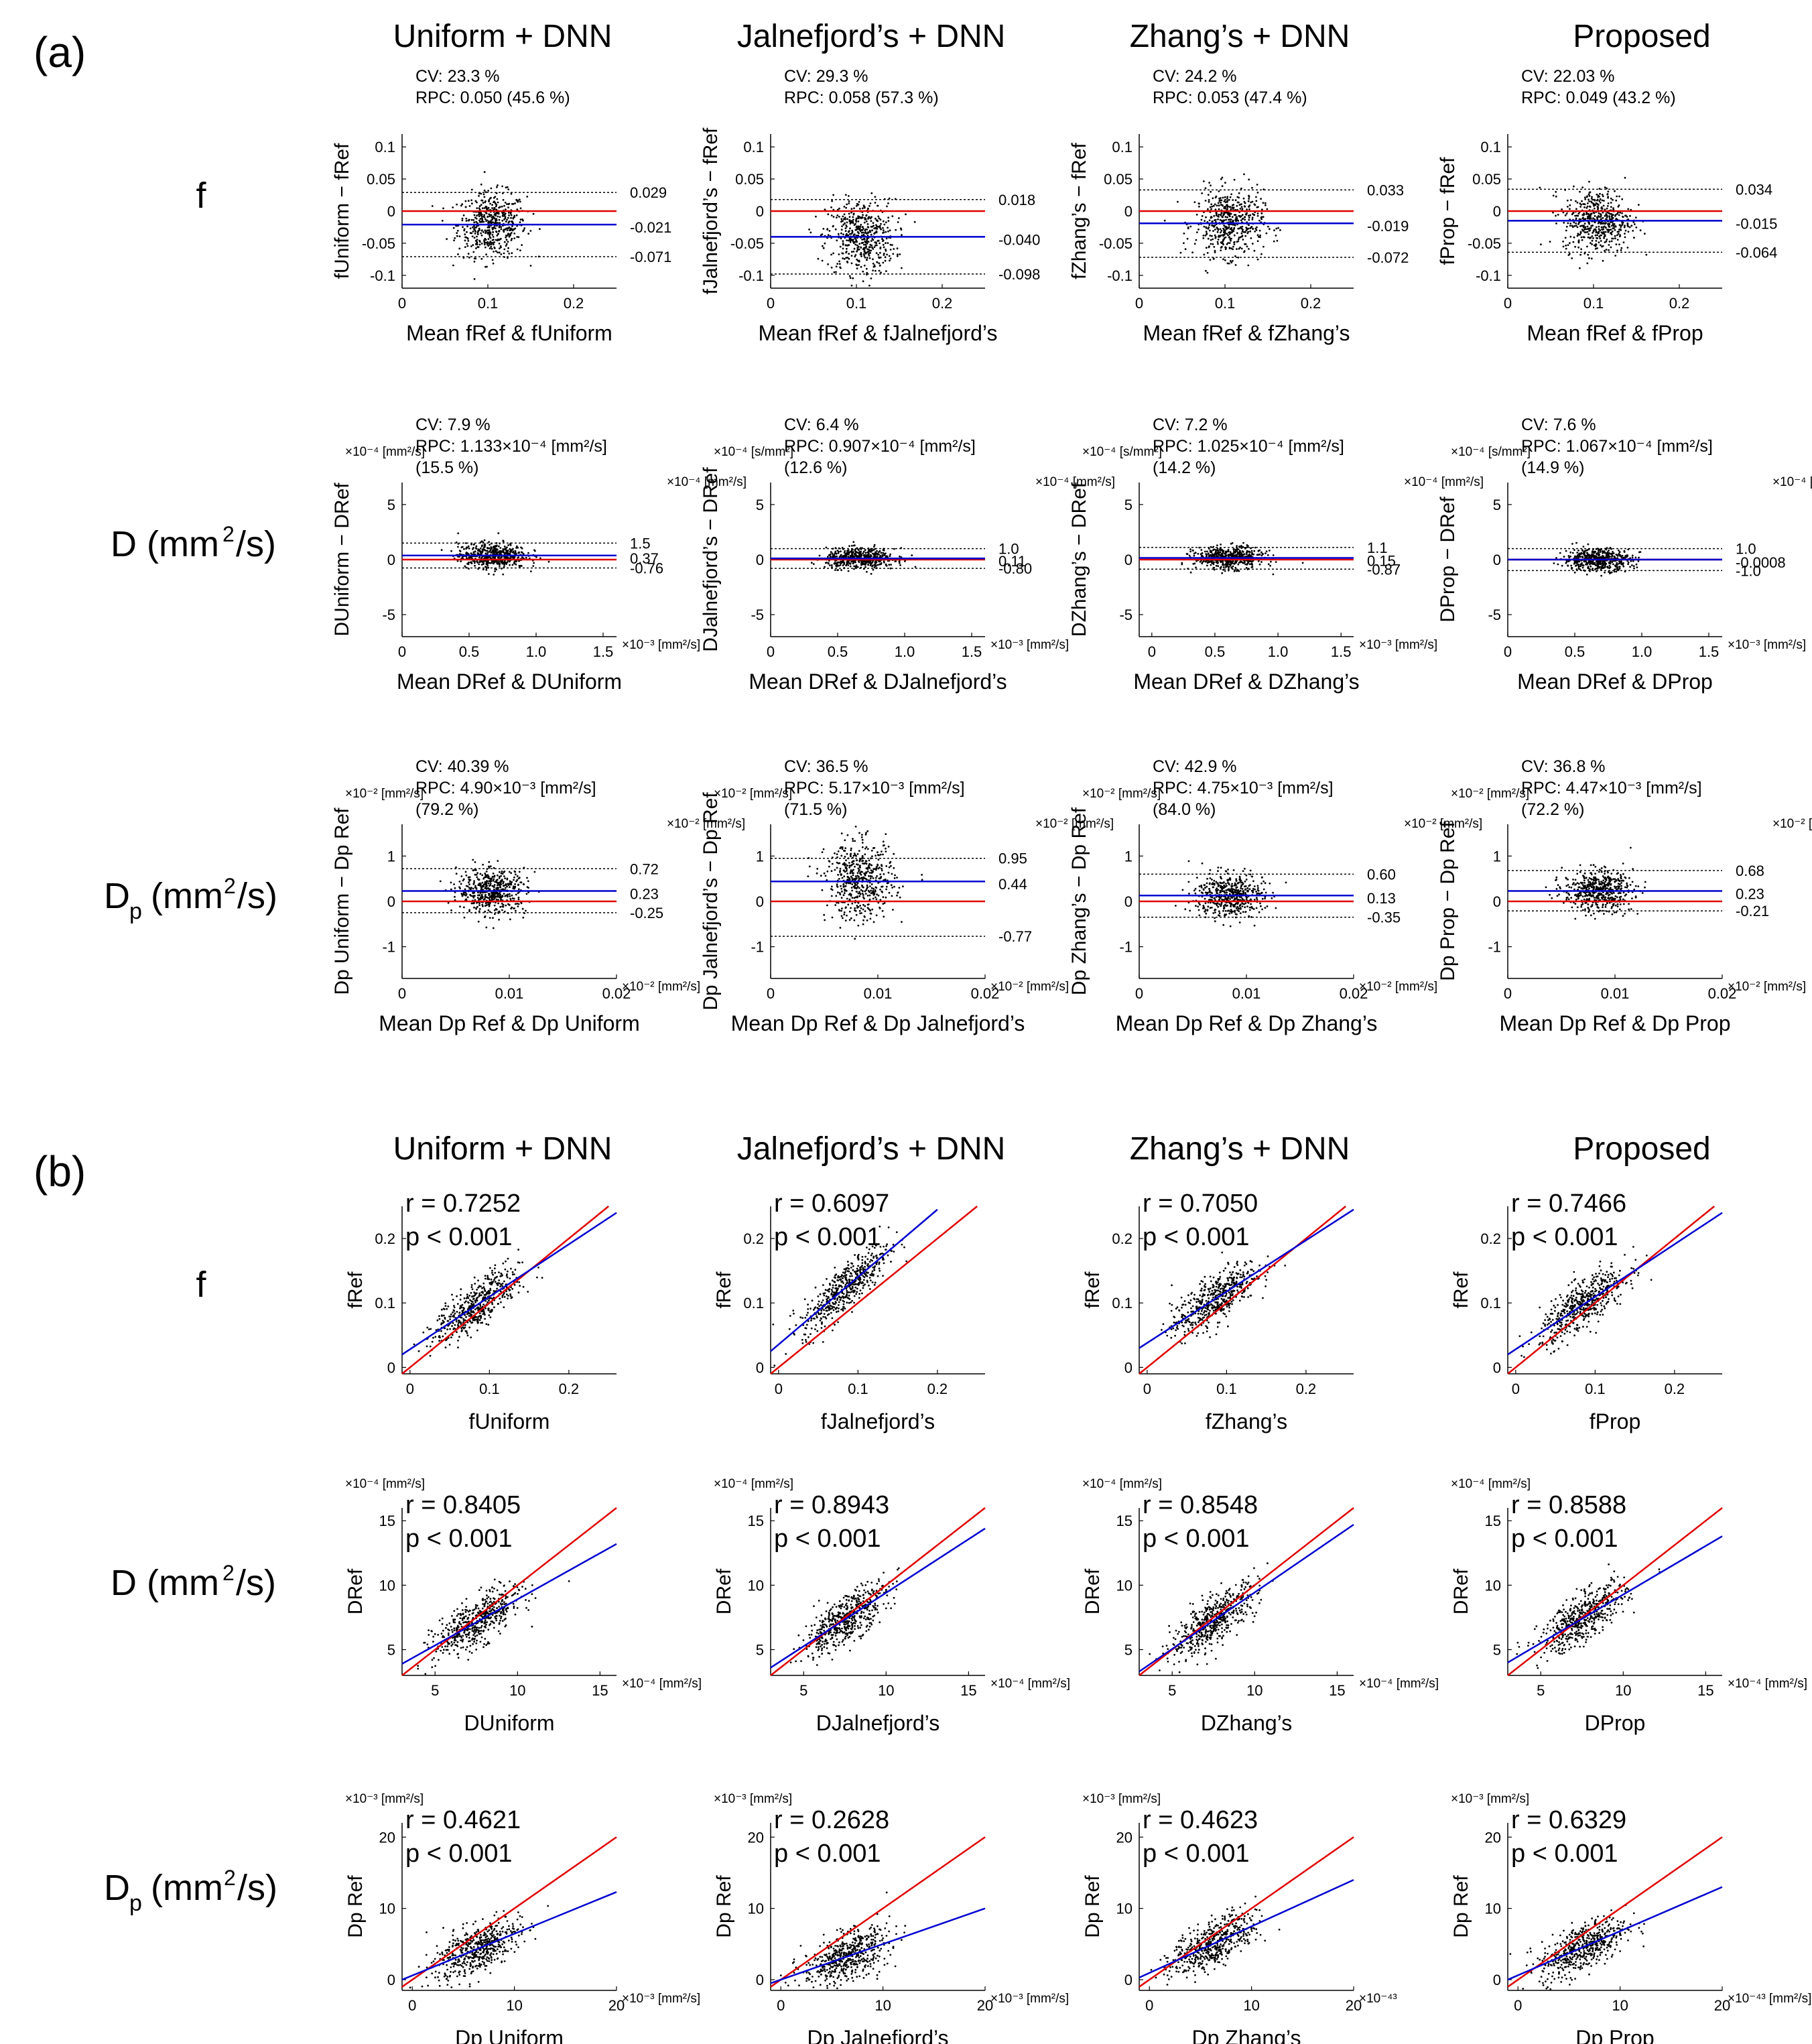 Image resolution: width=1812 pixels, height=2044 pixels. Describe the element at coordinates (879, 333) in the screenshot. I see `x-axis-title: Mean fRef & fJalnefjord’s` at that location.